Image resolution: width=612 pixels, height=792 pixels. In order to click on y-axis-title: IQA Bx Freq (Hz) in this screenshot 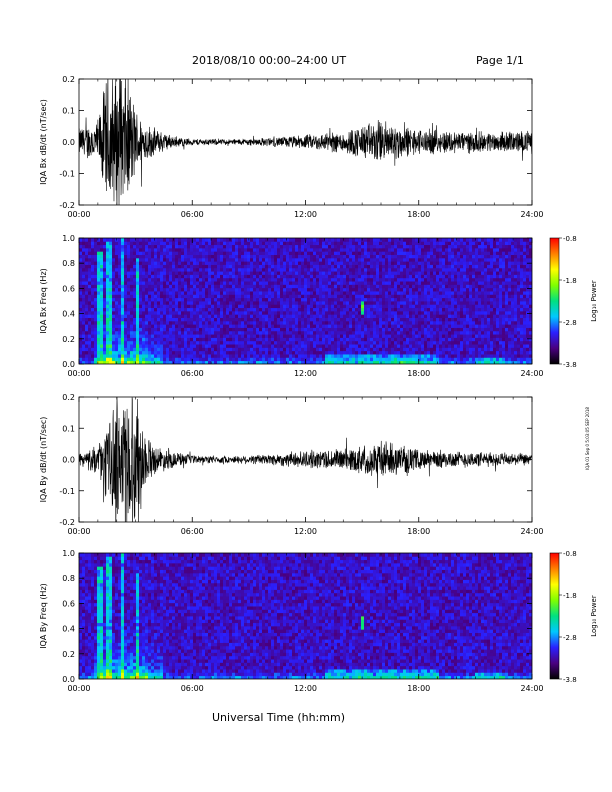, I will do `click(43, 301)`.